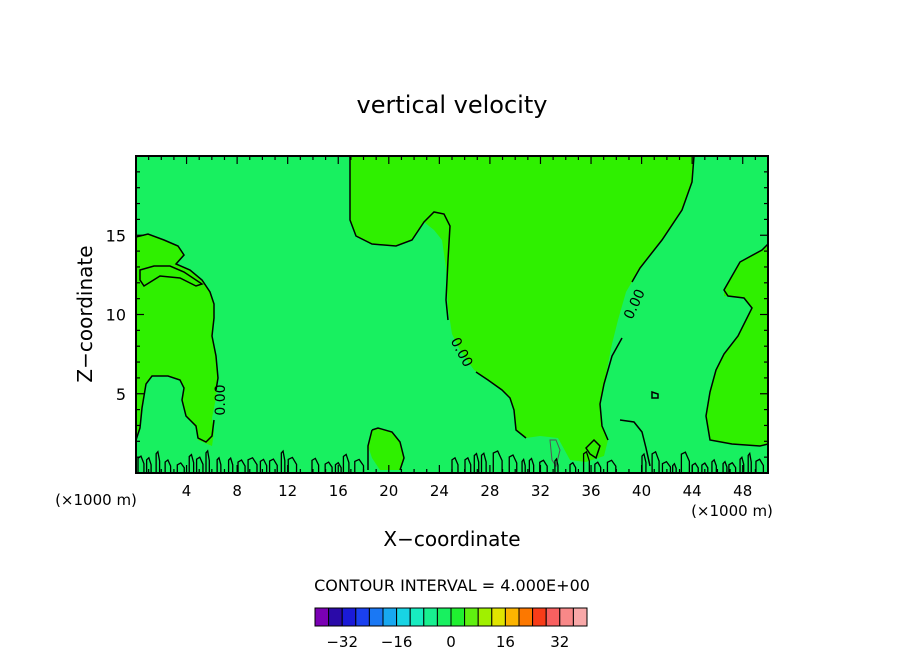 The height and width of the screenshot is (654, 904). I want to click on x-unit-right: (×1000 m), so click(732, 511).